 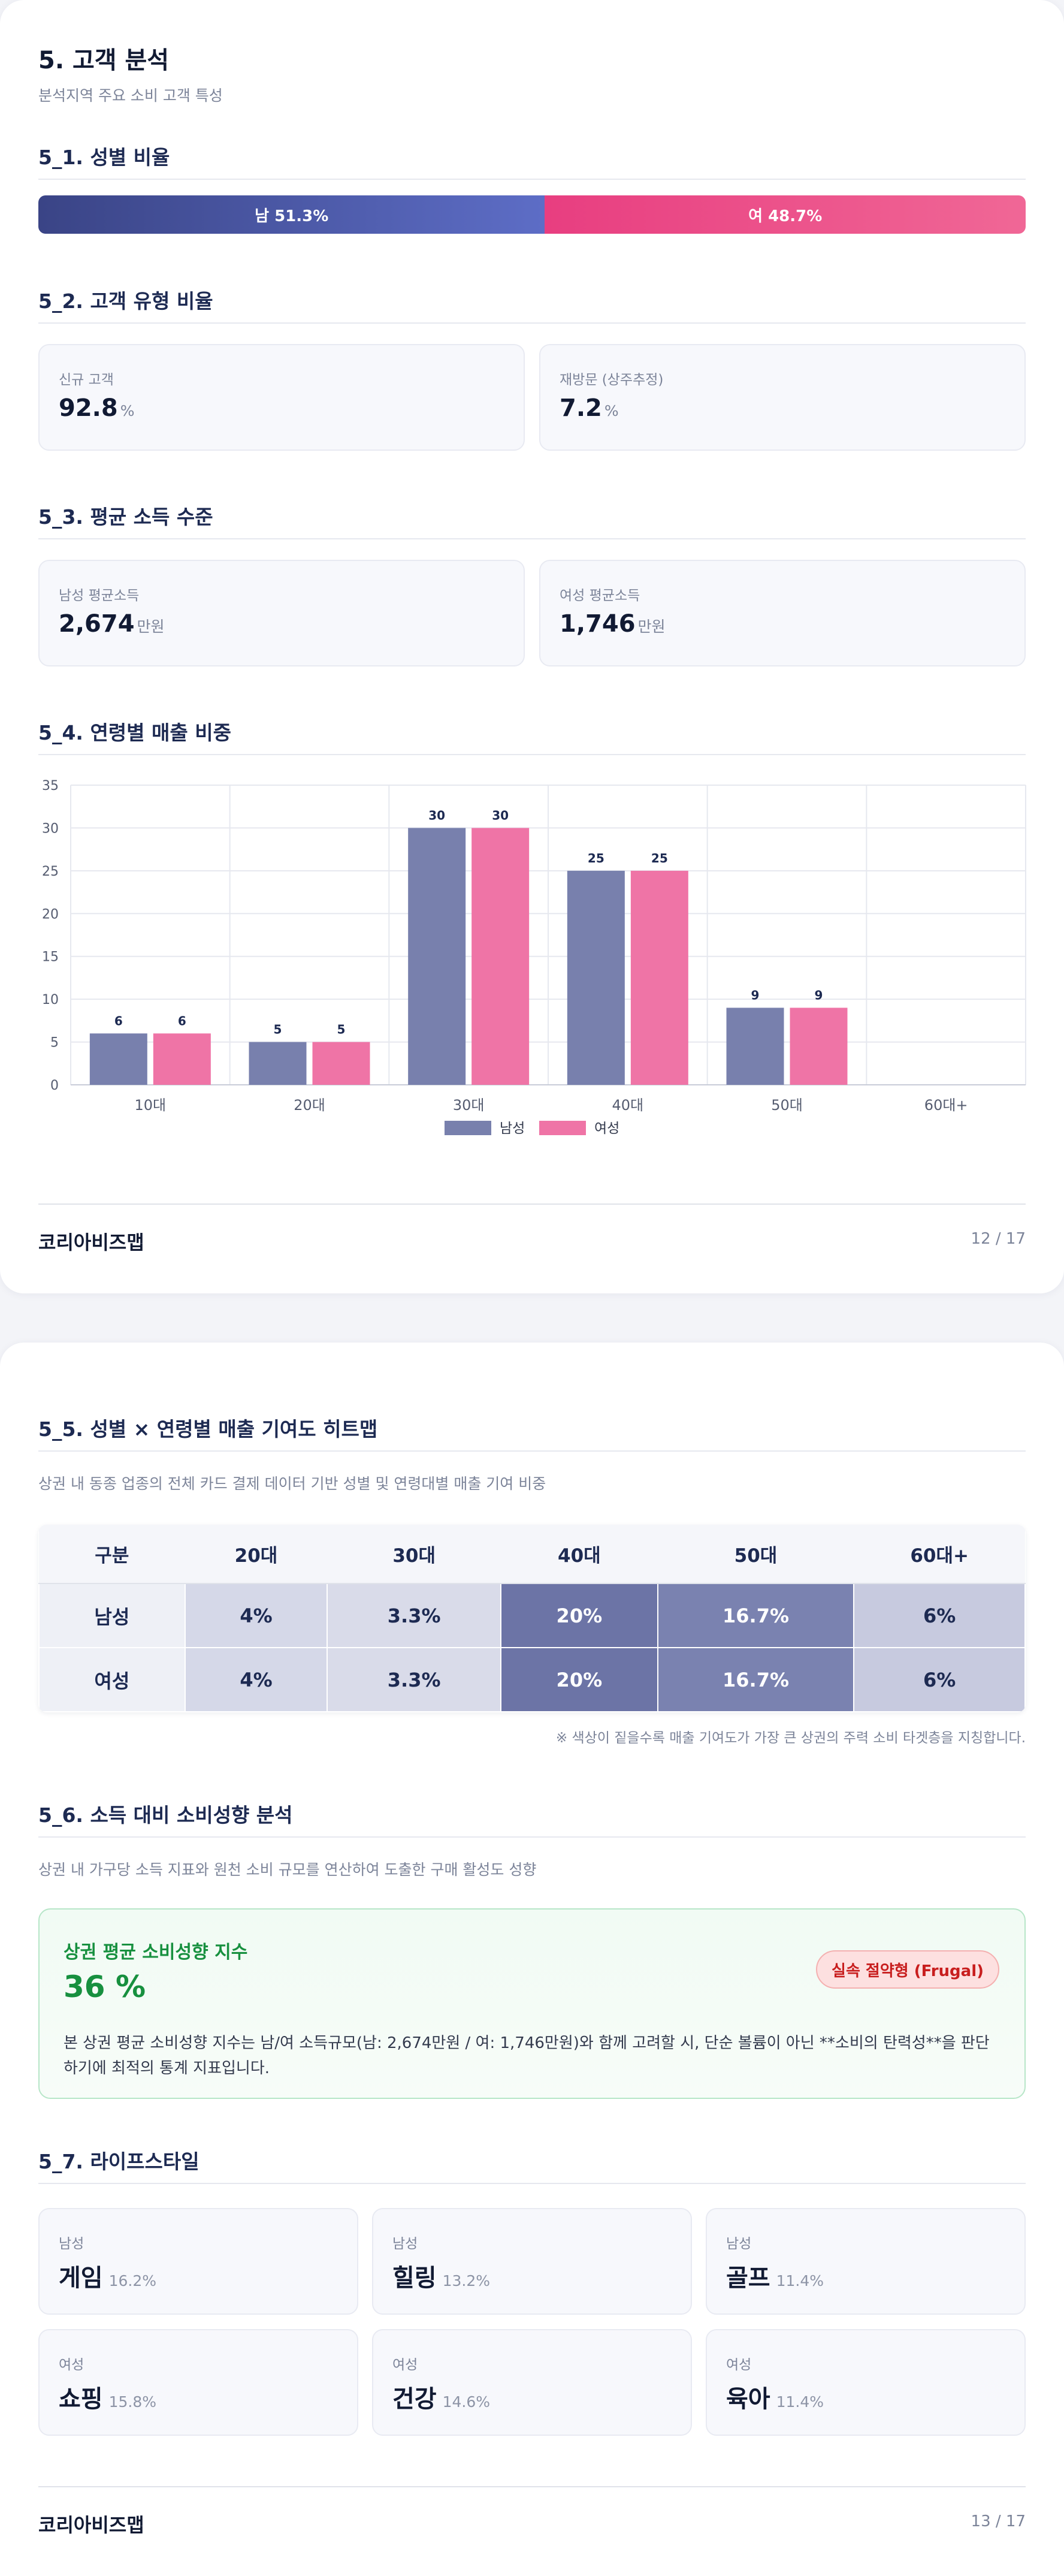 What do you see at coordinates (50, 914) in the screenshot?
I see `y-tick-label: 20` at bounding box center [50, 914].